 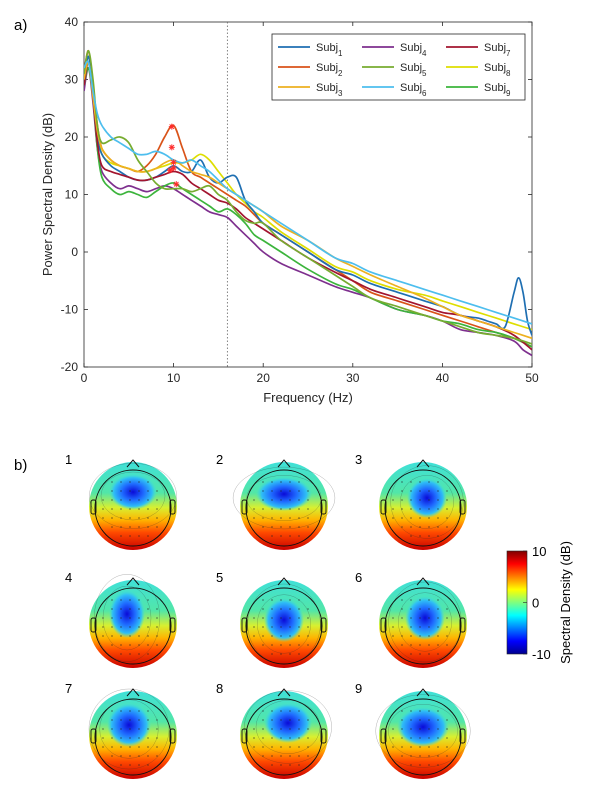 What do you see at coordinates (264, 378) in the screenshot?
I see `x-tick-label: 20` at bounding box center [264, 378].